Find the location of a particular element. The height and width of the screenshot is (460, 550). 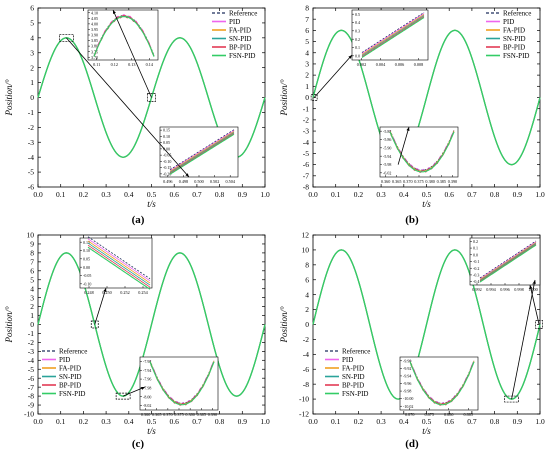

inset-x-tick-label: 0.008 is located at coordinates (418, 64).